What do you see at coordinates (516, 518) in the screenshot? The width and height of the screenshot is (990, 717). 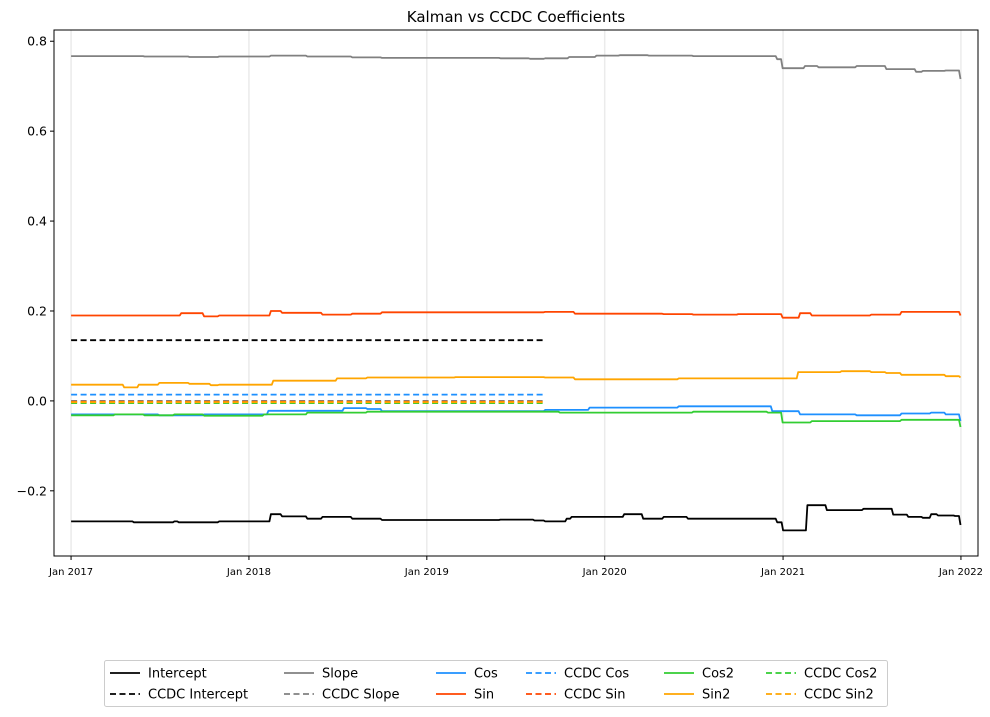 I see `series-line-intercept` at bounding box center [516, 518].